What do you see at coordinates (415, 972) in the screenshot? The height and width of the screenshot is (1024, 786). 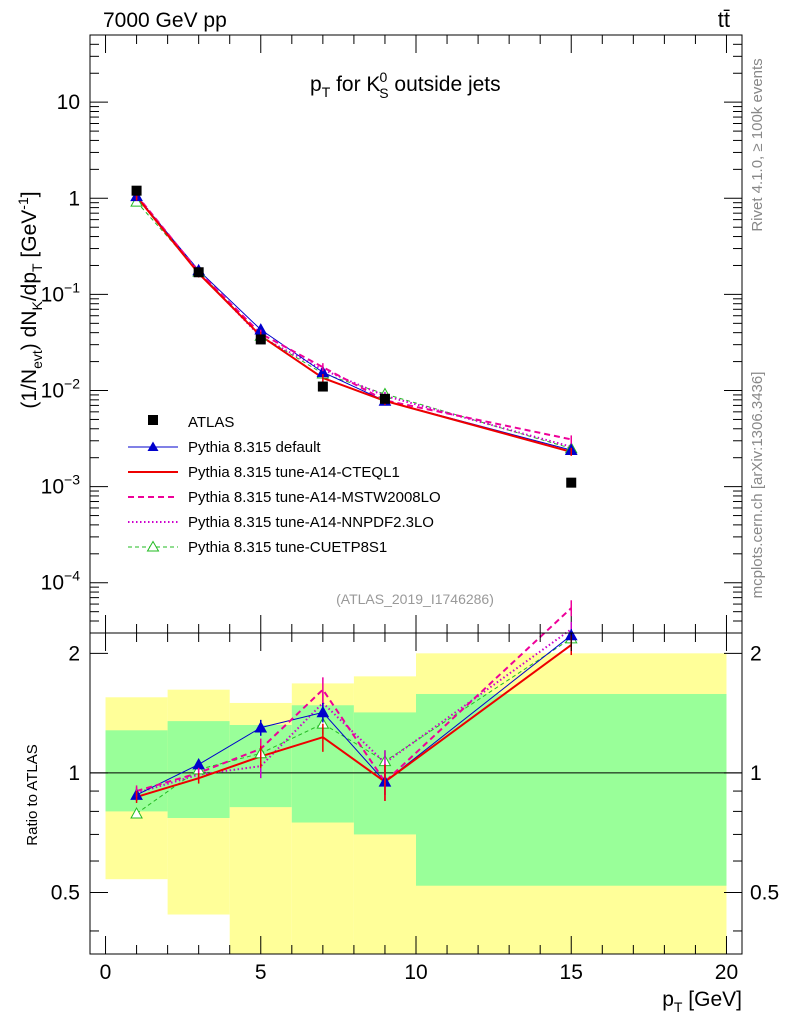 I see `x-tick-label: 10` at bounding box center [415, 972].